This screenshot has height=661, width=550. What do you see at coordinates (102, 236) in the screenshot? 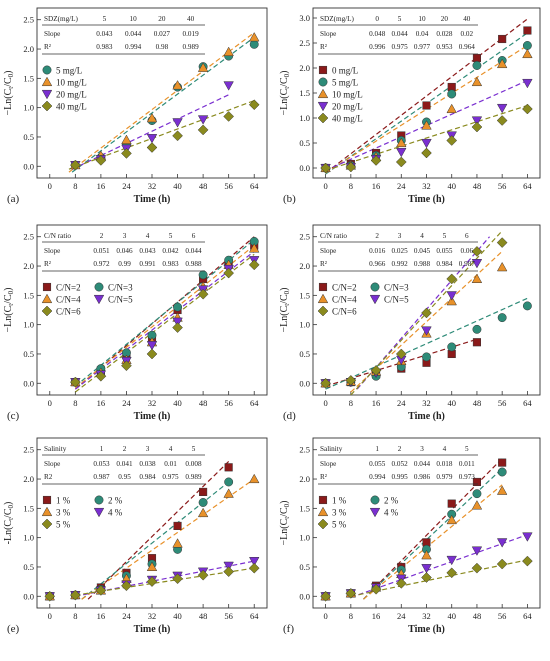
I see `table-header-cell: 2` at bounding box center [102, 236].